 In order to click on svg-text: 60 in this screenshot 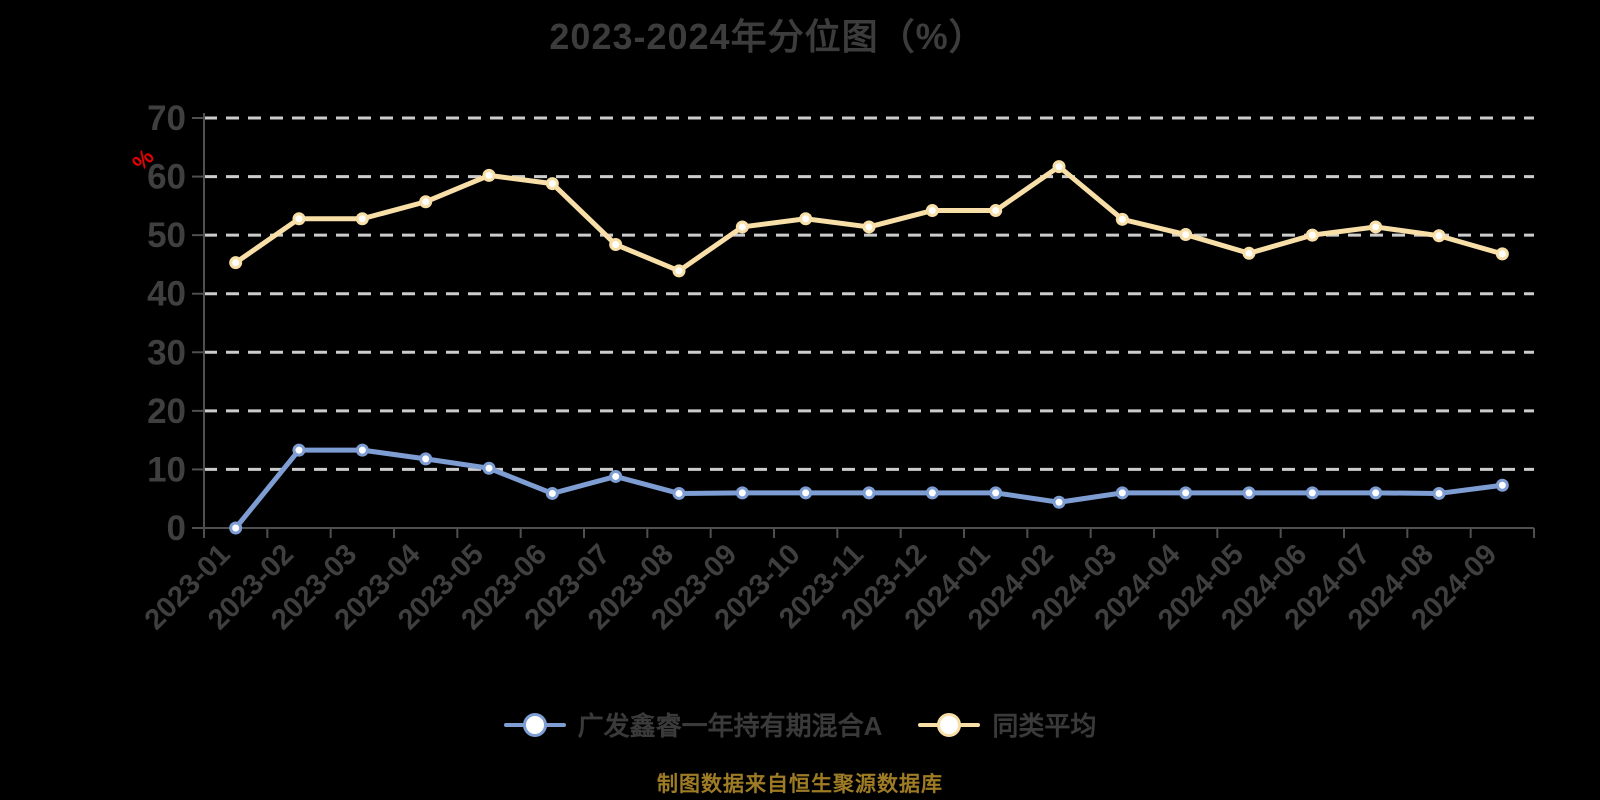, I will do `click(166, 177)`.